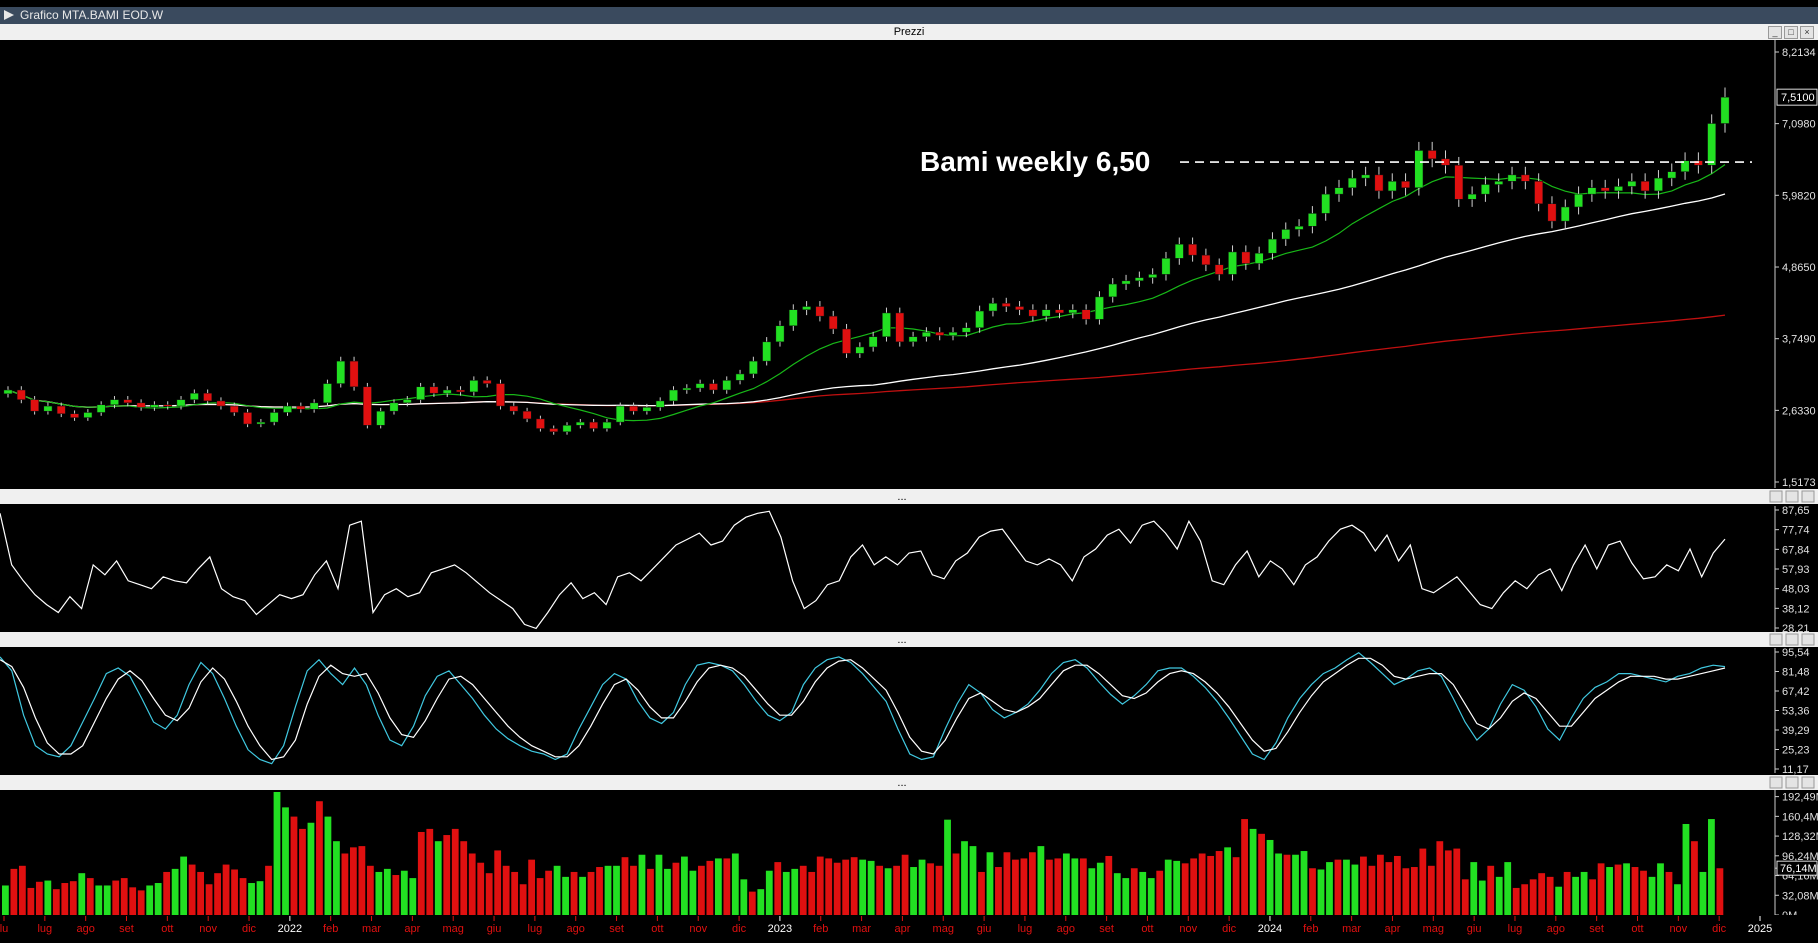 This screenshot has height=943, width=1818. Describe the element at coordinates (1796, 531) in the screenshot. I see `indicator-tick-label: 77,74` at that location.